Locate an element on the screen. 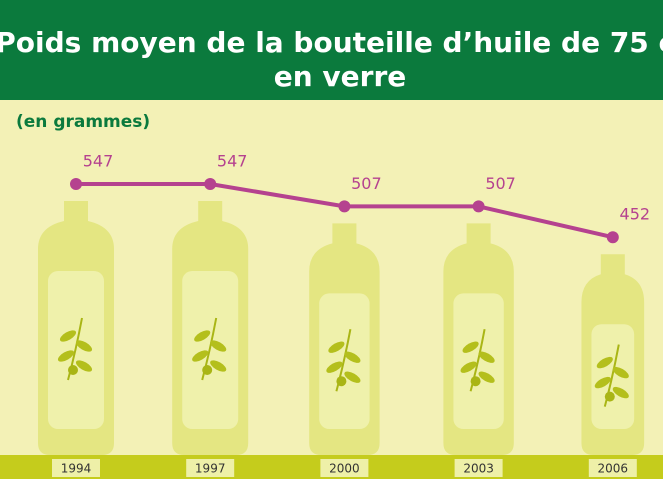 Image resolution: width=663 pixels, height=479 pixels. x-tick-label: 2006 is located at coordinates (613, 469).